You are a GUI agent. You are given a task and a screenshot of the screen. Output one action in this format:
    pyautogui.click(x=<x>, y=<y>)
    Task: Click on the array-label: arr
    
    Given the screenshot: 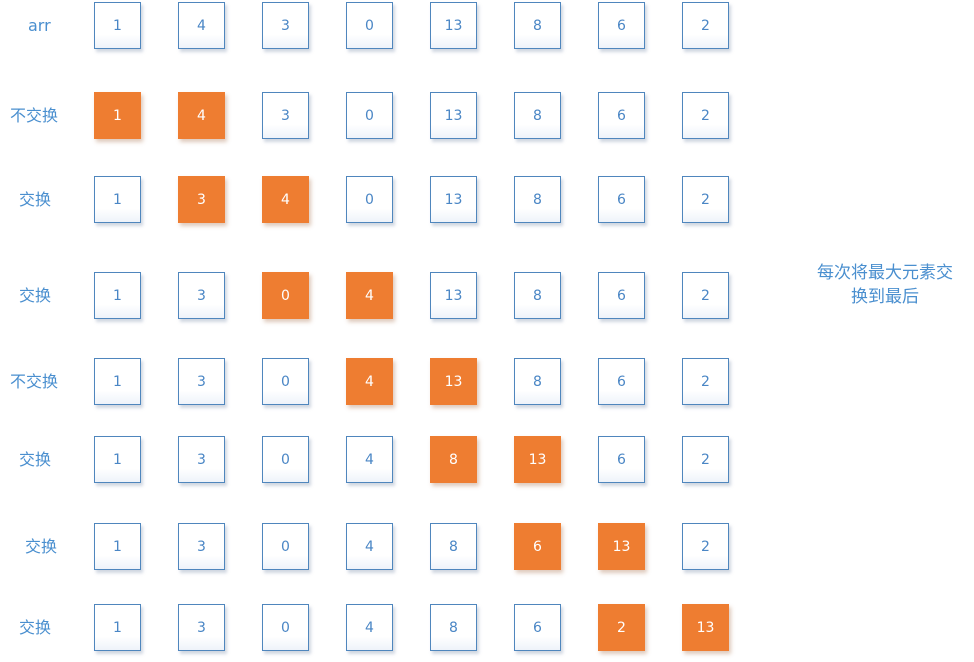 What is the action you would take?
    pyautogui.click(x=39, y=25)
    